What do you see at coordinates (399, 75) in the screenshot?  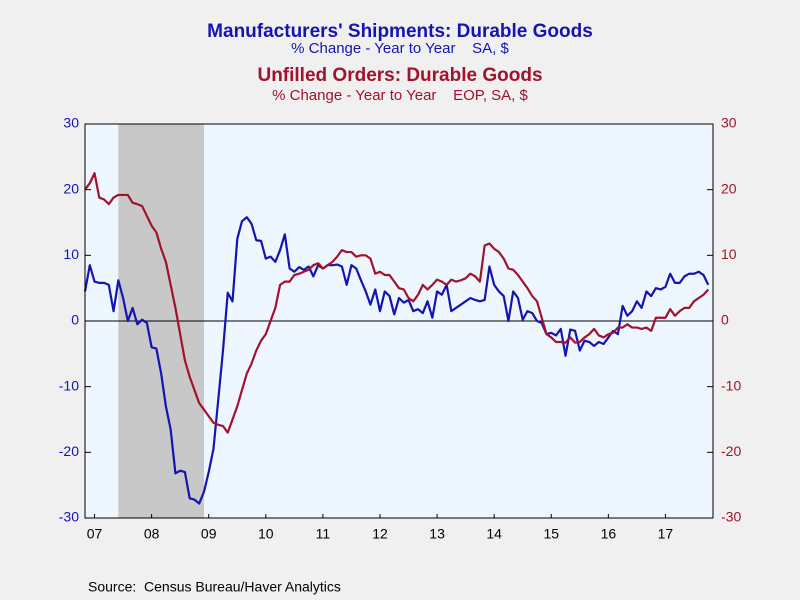 I see `chart-title: Unfilled Orders: Durable Goods` at bounding box center [399, 75].